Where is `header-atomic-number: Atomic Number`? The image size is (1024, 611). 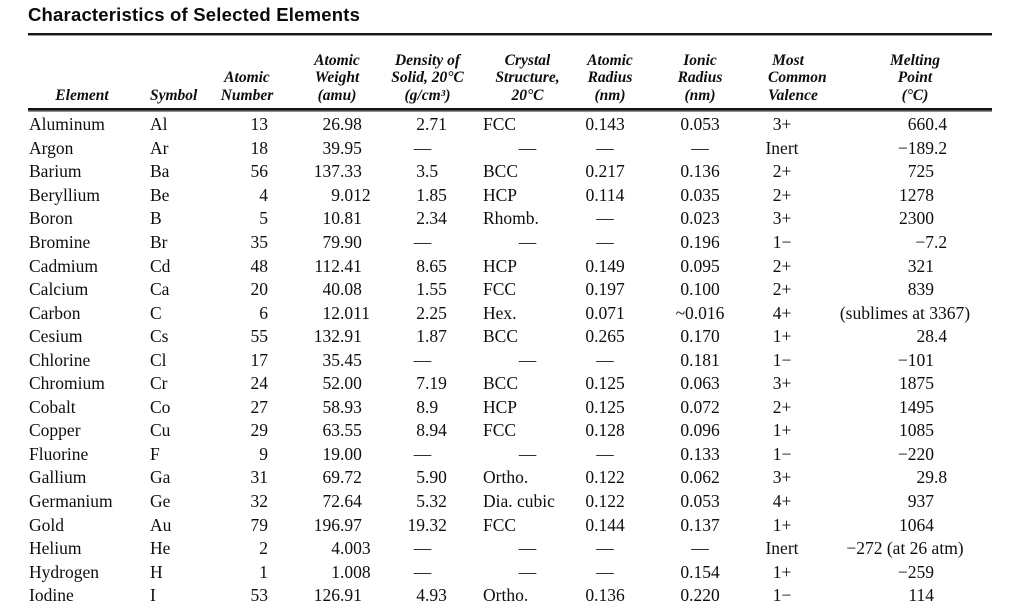 header-atomic-number: Atomic Number is located at coordinates (247, 86).